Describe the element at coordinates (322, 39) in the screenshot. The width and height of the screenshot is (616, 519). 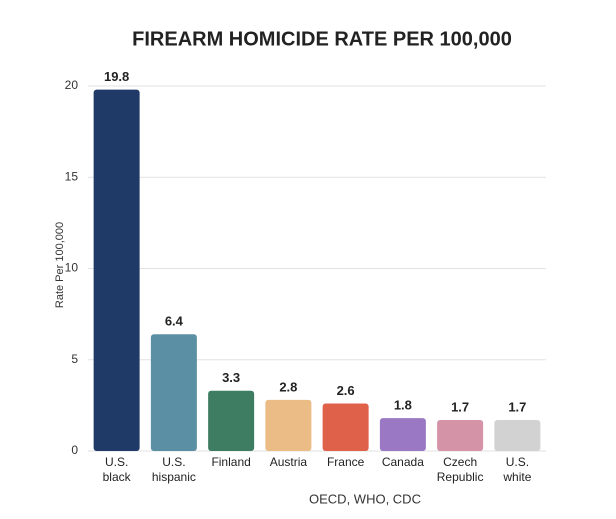
I see `chart-title: FIREARM HOMICIDE RATE PER 100,000` at that location.